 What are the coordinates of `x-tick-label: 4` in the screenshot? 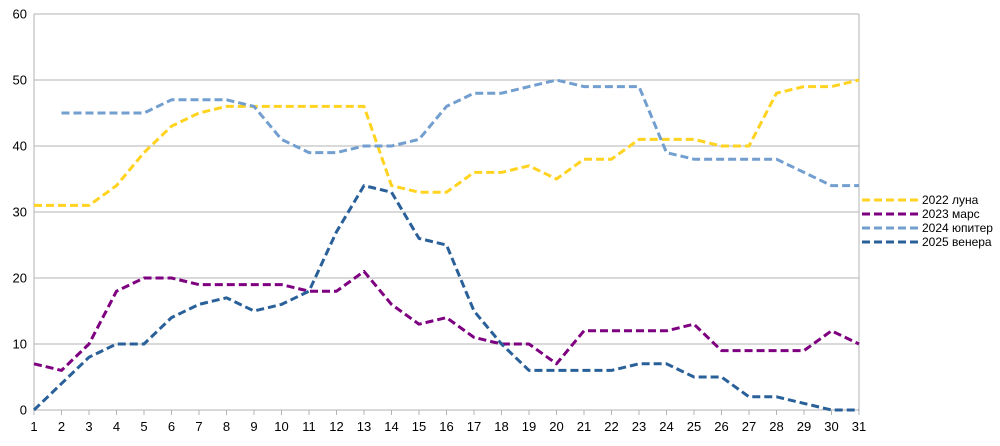 It's located at (116, 426).